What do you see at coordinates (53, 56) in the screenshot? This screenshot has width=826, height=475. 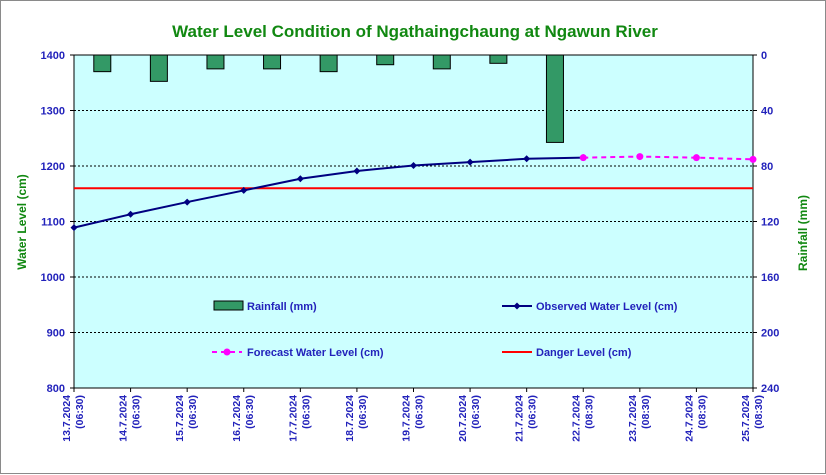 I see `y-tick-label: 1400` at bounding box center [53, 56].